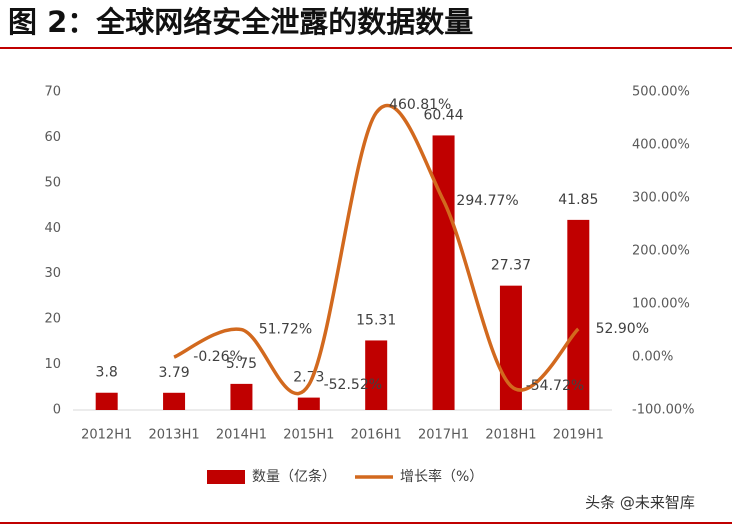 The height and width of the screenshot is (532, 732). What do you see at coordinates (240, 22) in the screenshot?
I see `chart-title: 图 2：全球网络安全泄露的数据数量` at bounding box center [240, 22].